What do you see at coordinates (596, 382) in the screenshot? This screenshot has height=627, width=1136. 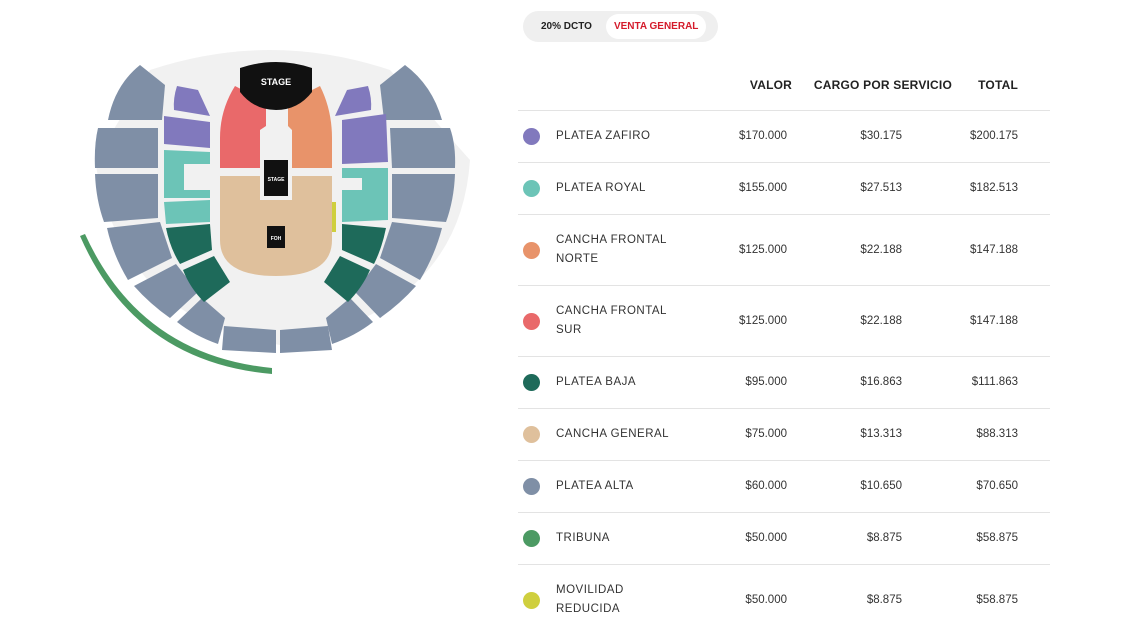 I see `zone-name: PLATEA BAJA` at bounding box center [596, 382].